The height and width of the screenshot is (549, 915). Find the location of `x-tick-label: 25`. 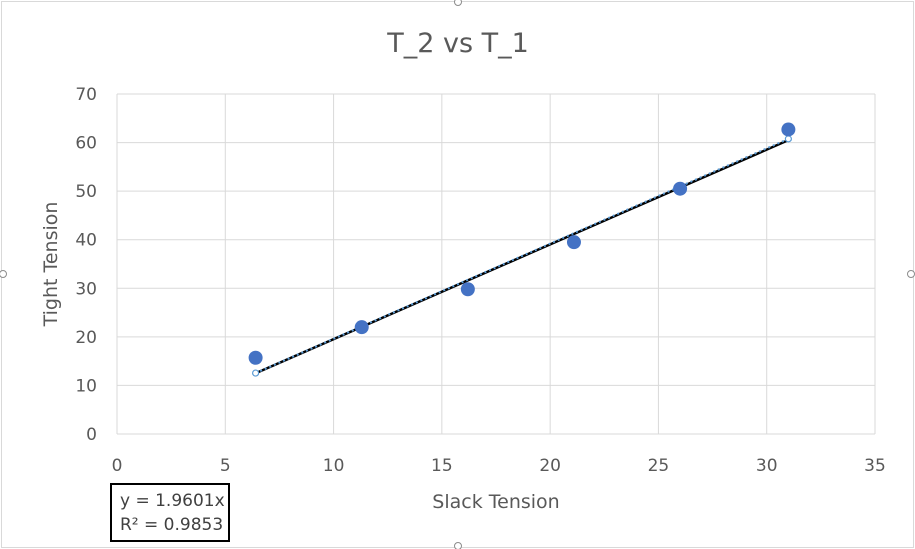

x-tick-label: 25 is located at coordinates (659, 466).